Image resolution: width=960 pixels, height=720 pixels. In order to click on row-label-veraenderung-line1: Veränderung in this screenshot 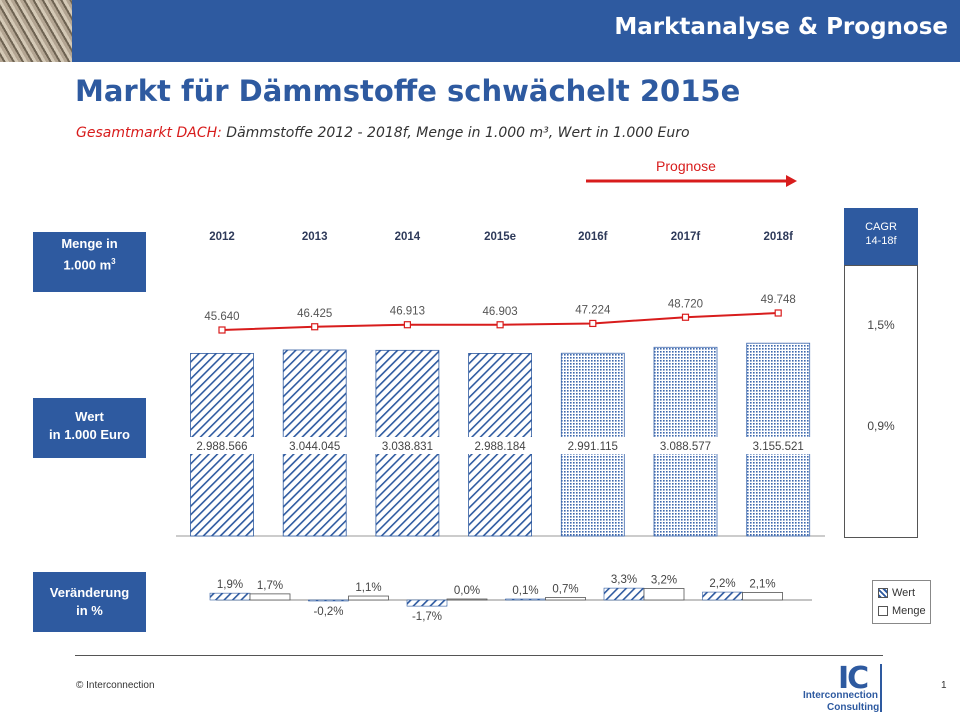, I will do `click(89, 592)`.